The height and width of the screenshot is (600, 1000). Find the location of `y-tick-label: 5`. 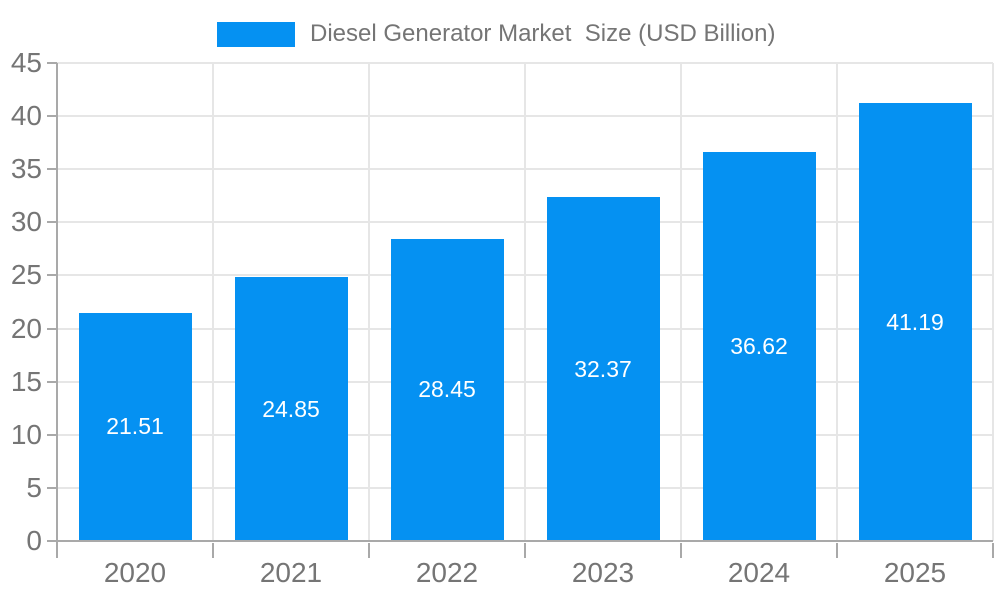

y-tick-label: 5 is located at coordinates (34, 487).